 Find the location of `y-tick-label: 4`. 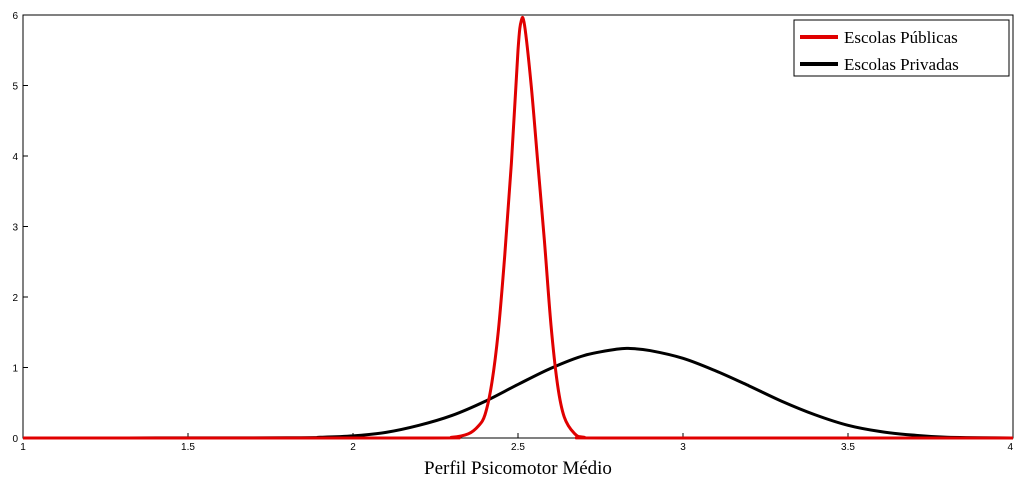

y-tick-label: 4 is located at coordinates (15, 157).